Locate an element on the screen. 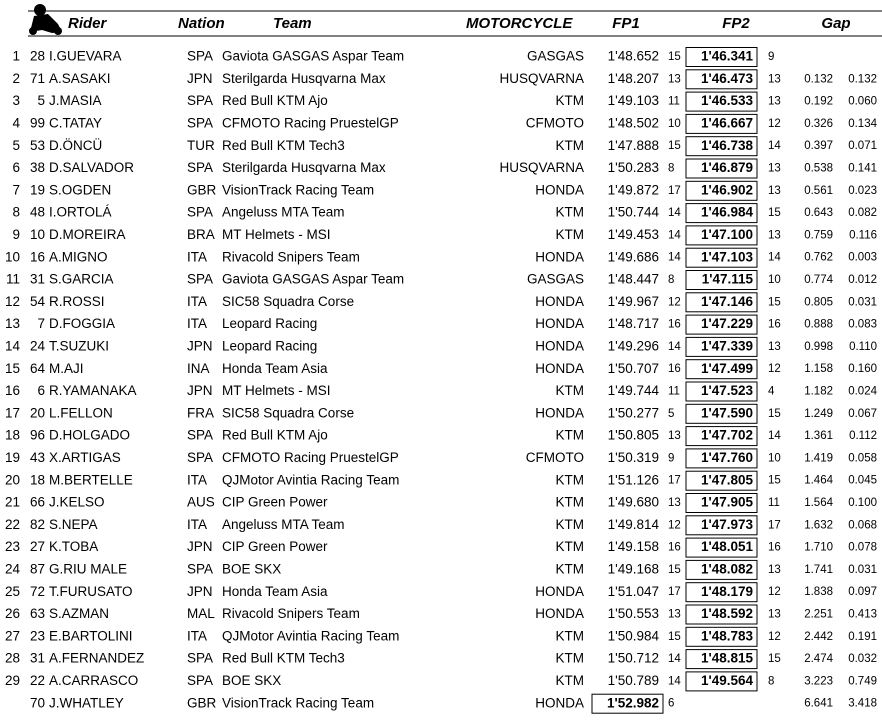  gap-previous: 0.112 is located at coordinates (863, 436).